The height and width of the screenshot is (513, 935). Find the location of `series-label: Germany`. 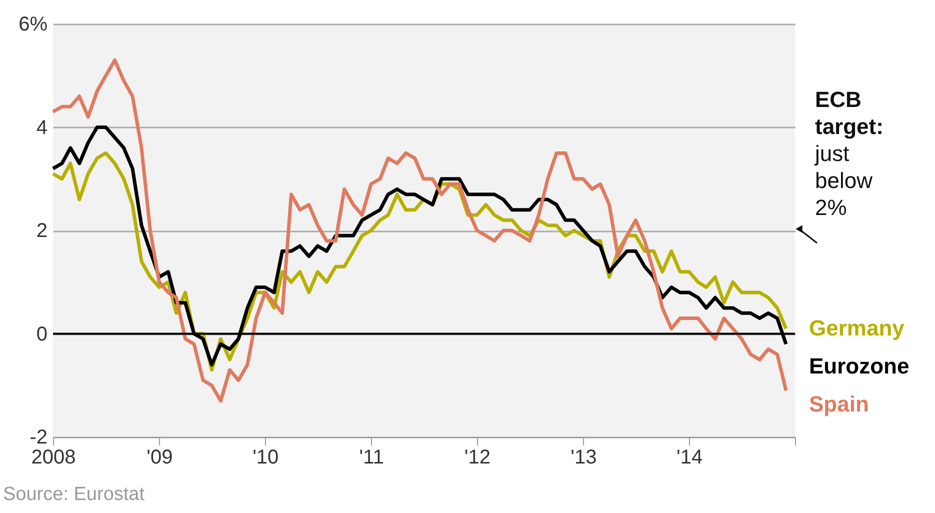

series-label: Germany is located at coordinates (857, 328).